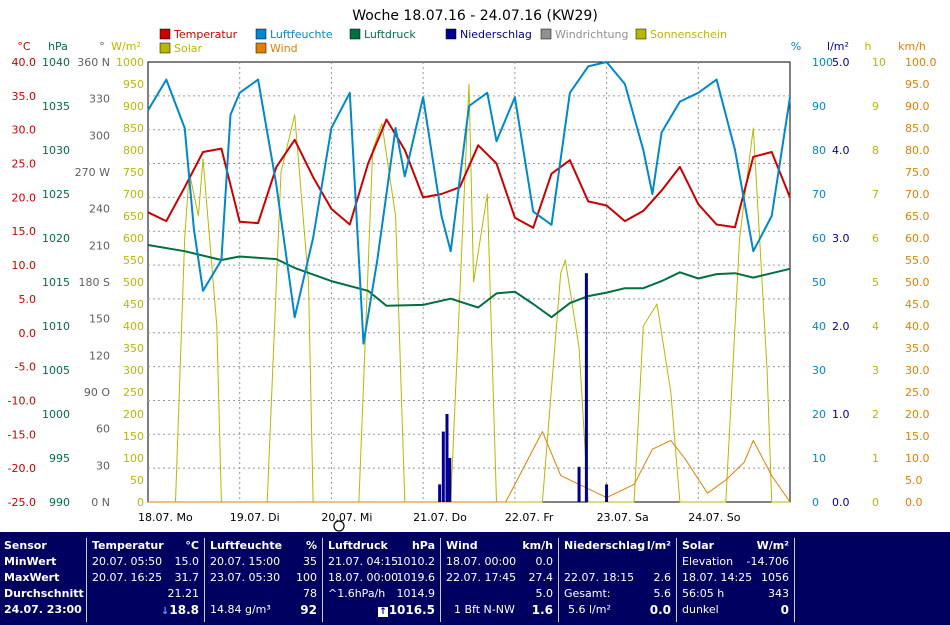 This screenshot has height=625, width=950. I want to click on axis-tick-direction: 240, so click(99, 209).